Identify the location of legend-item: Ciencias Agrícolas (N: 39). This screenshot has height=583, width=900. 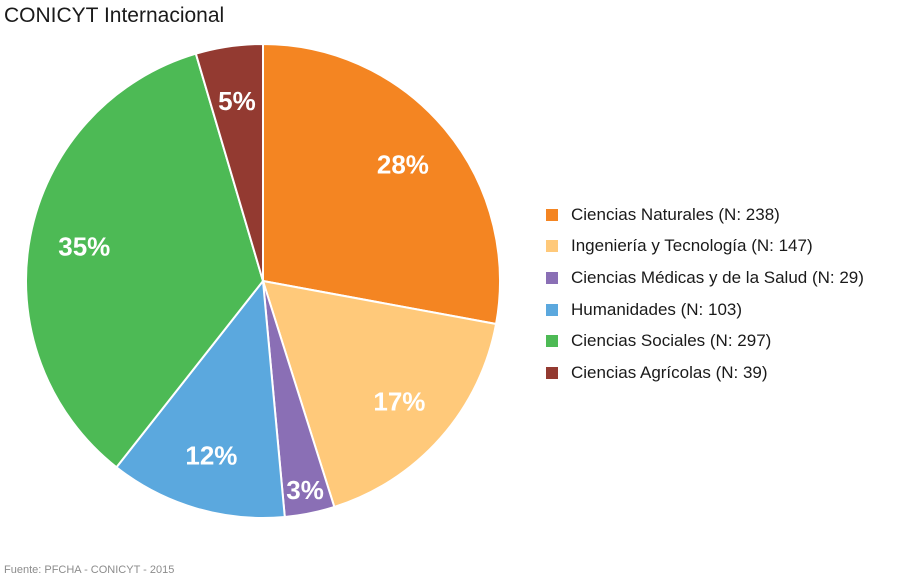
(705, 373).